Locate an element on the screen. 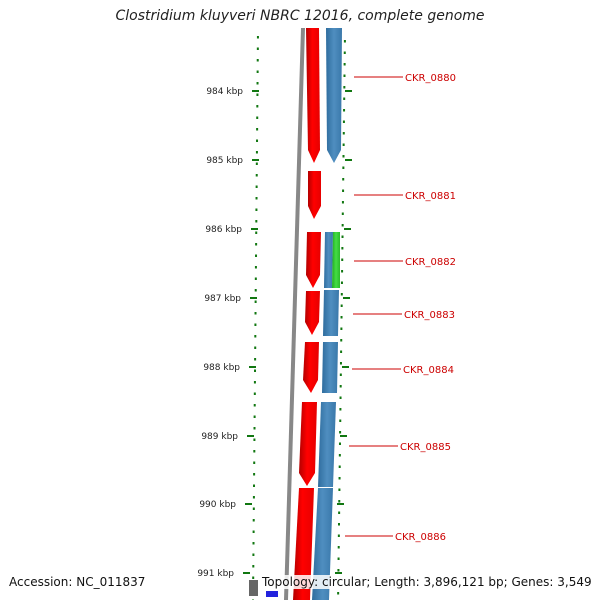 The width and height of the screenshot is (600, 604). reverse-track is located at coordinates (327, 314).